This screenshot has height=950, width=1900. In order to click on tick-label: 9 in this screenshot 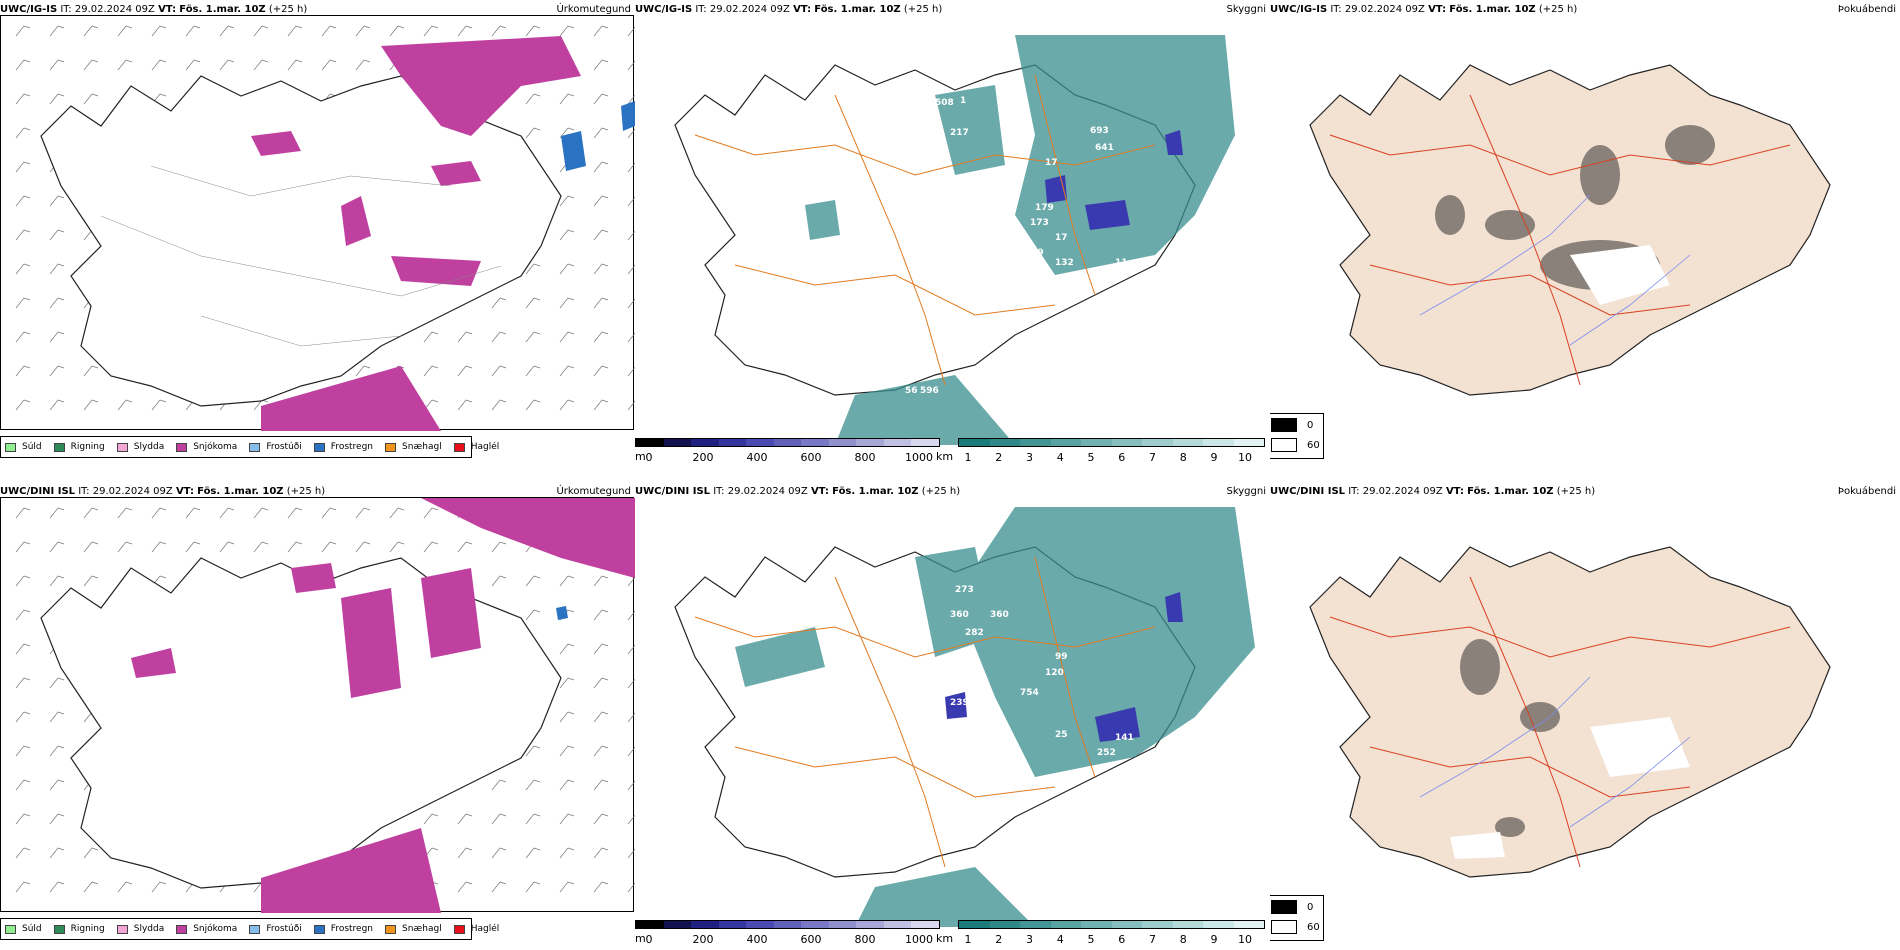, I will do `click(1214, 457)`.